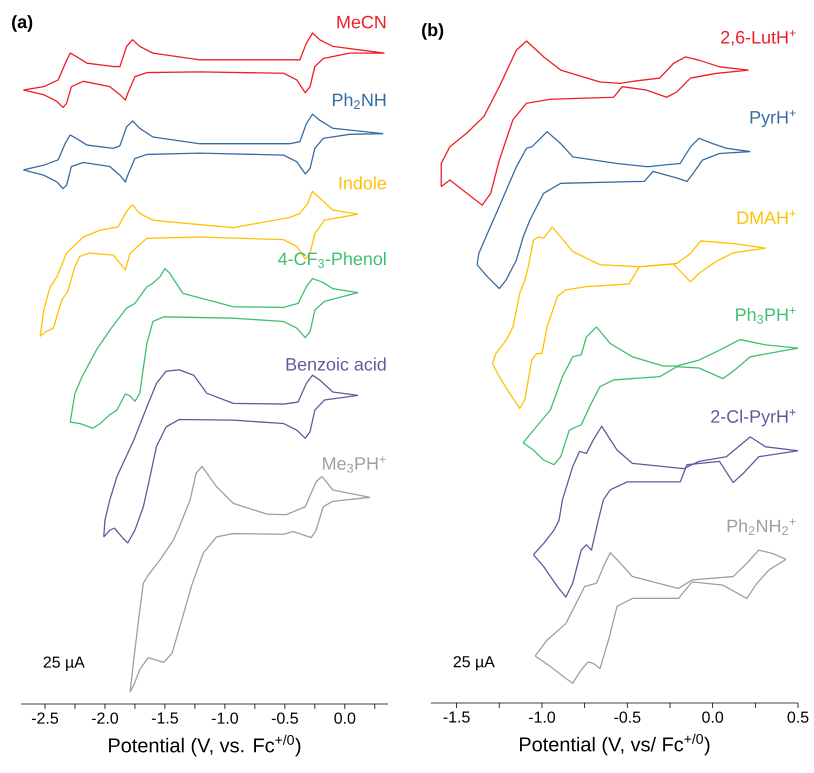  What do you see at coordinates (773, 119) in the screenshot?
I see `series-label: PyrH$^{+}$` at bounding box center [773, 119].